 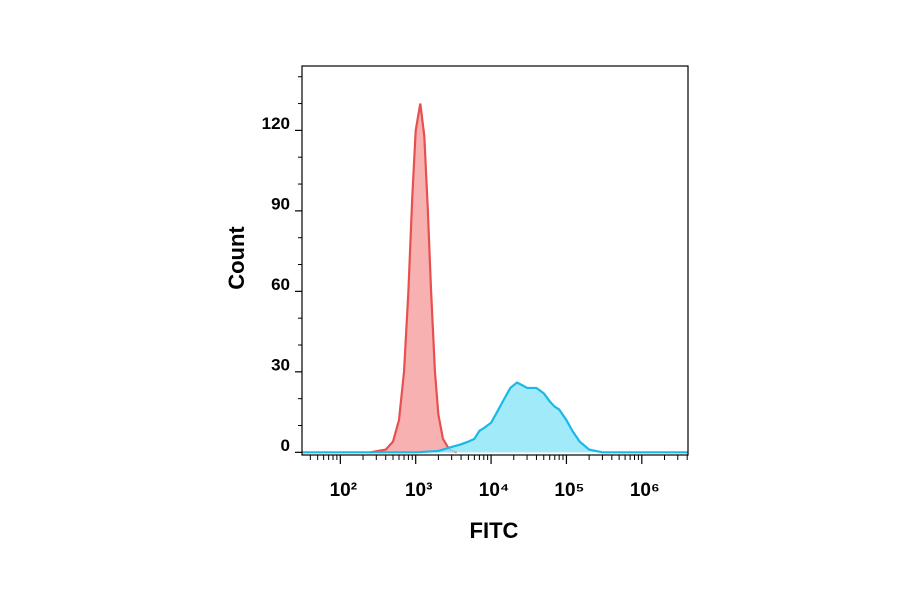 I want to click on y-axis-label: Count, so click(x=236, y=258).